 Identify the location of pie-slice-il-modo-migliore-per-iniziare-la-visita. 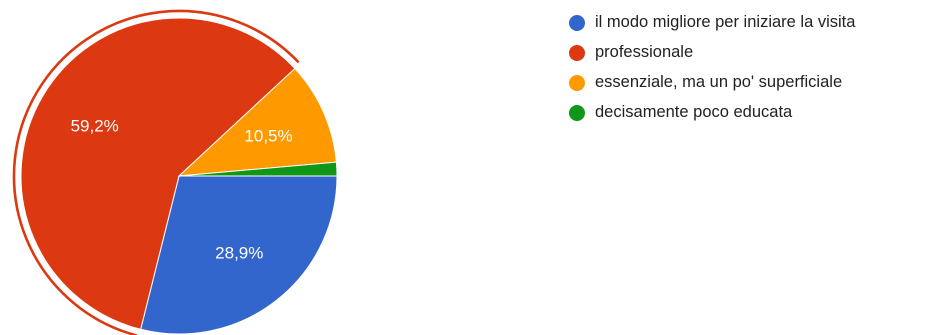
(239, 255).